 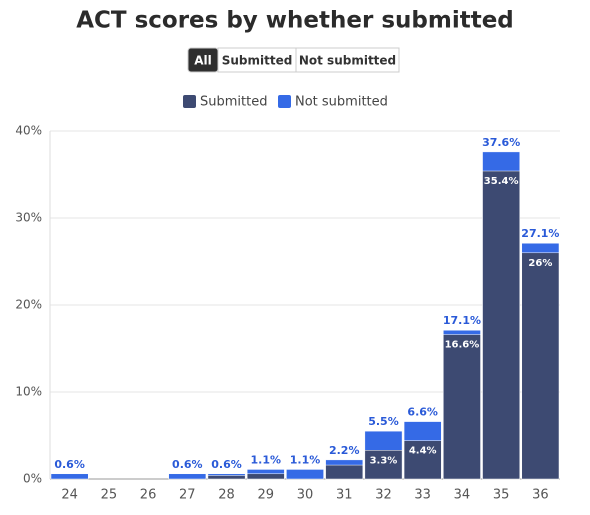 What do you see at coordinates (423, 451) in the screenshot?
I see `value-label: 4.4%` at bounding box center [423, 451].